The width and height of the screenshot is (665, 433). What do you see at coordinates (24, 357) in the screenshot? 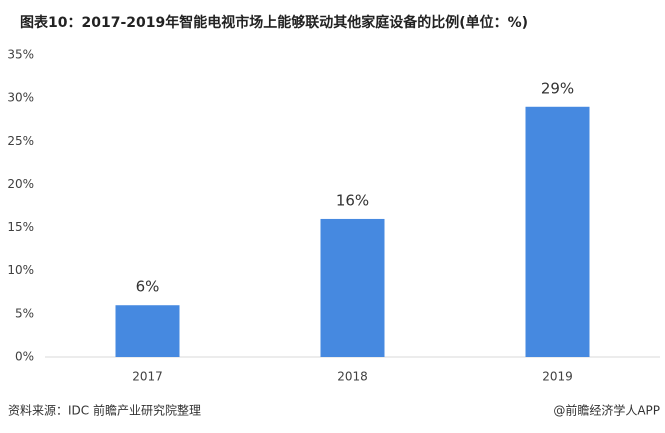
I see `y-tick-label: 0%` at bounding box center [24, 357].